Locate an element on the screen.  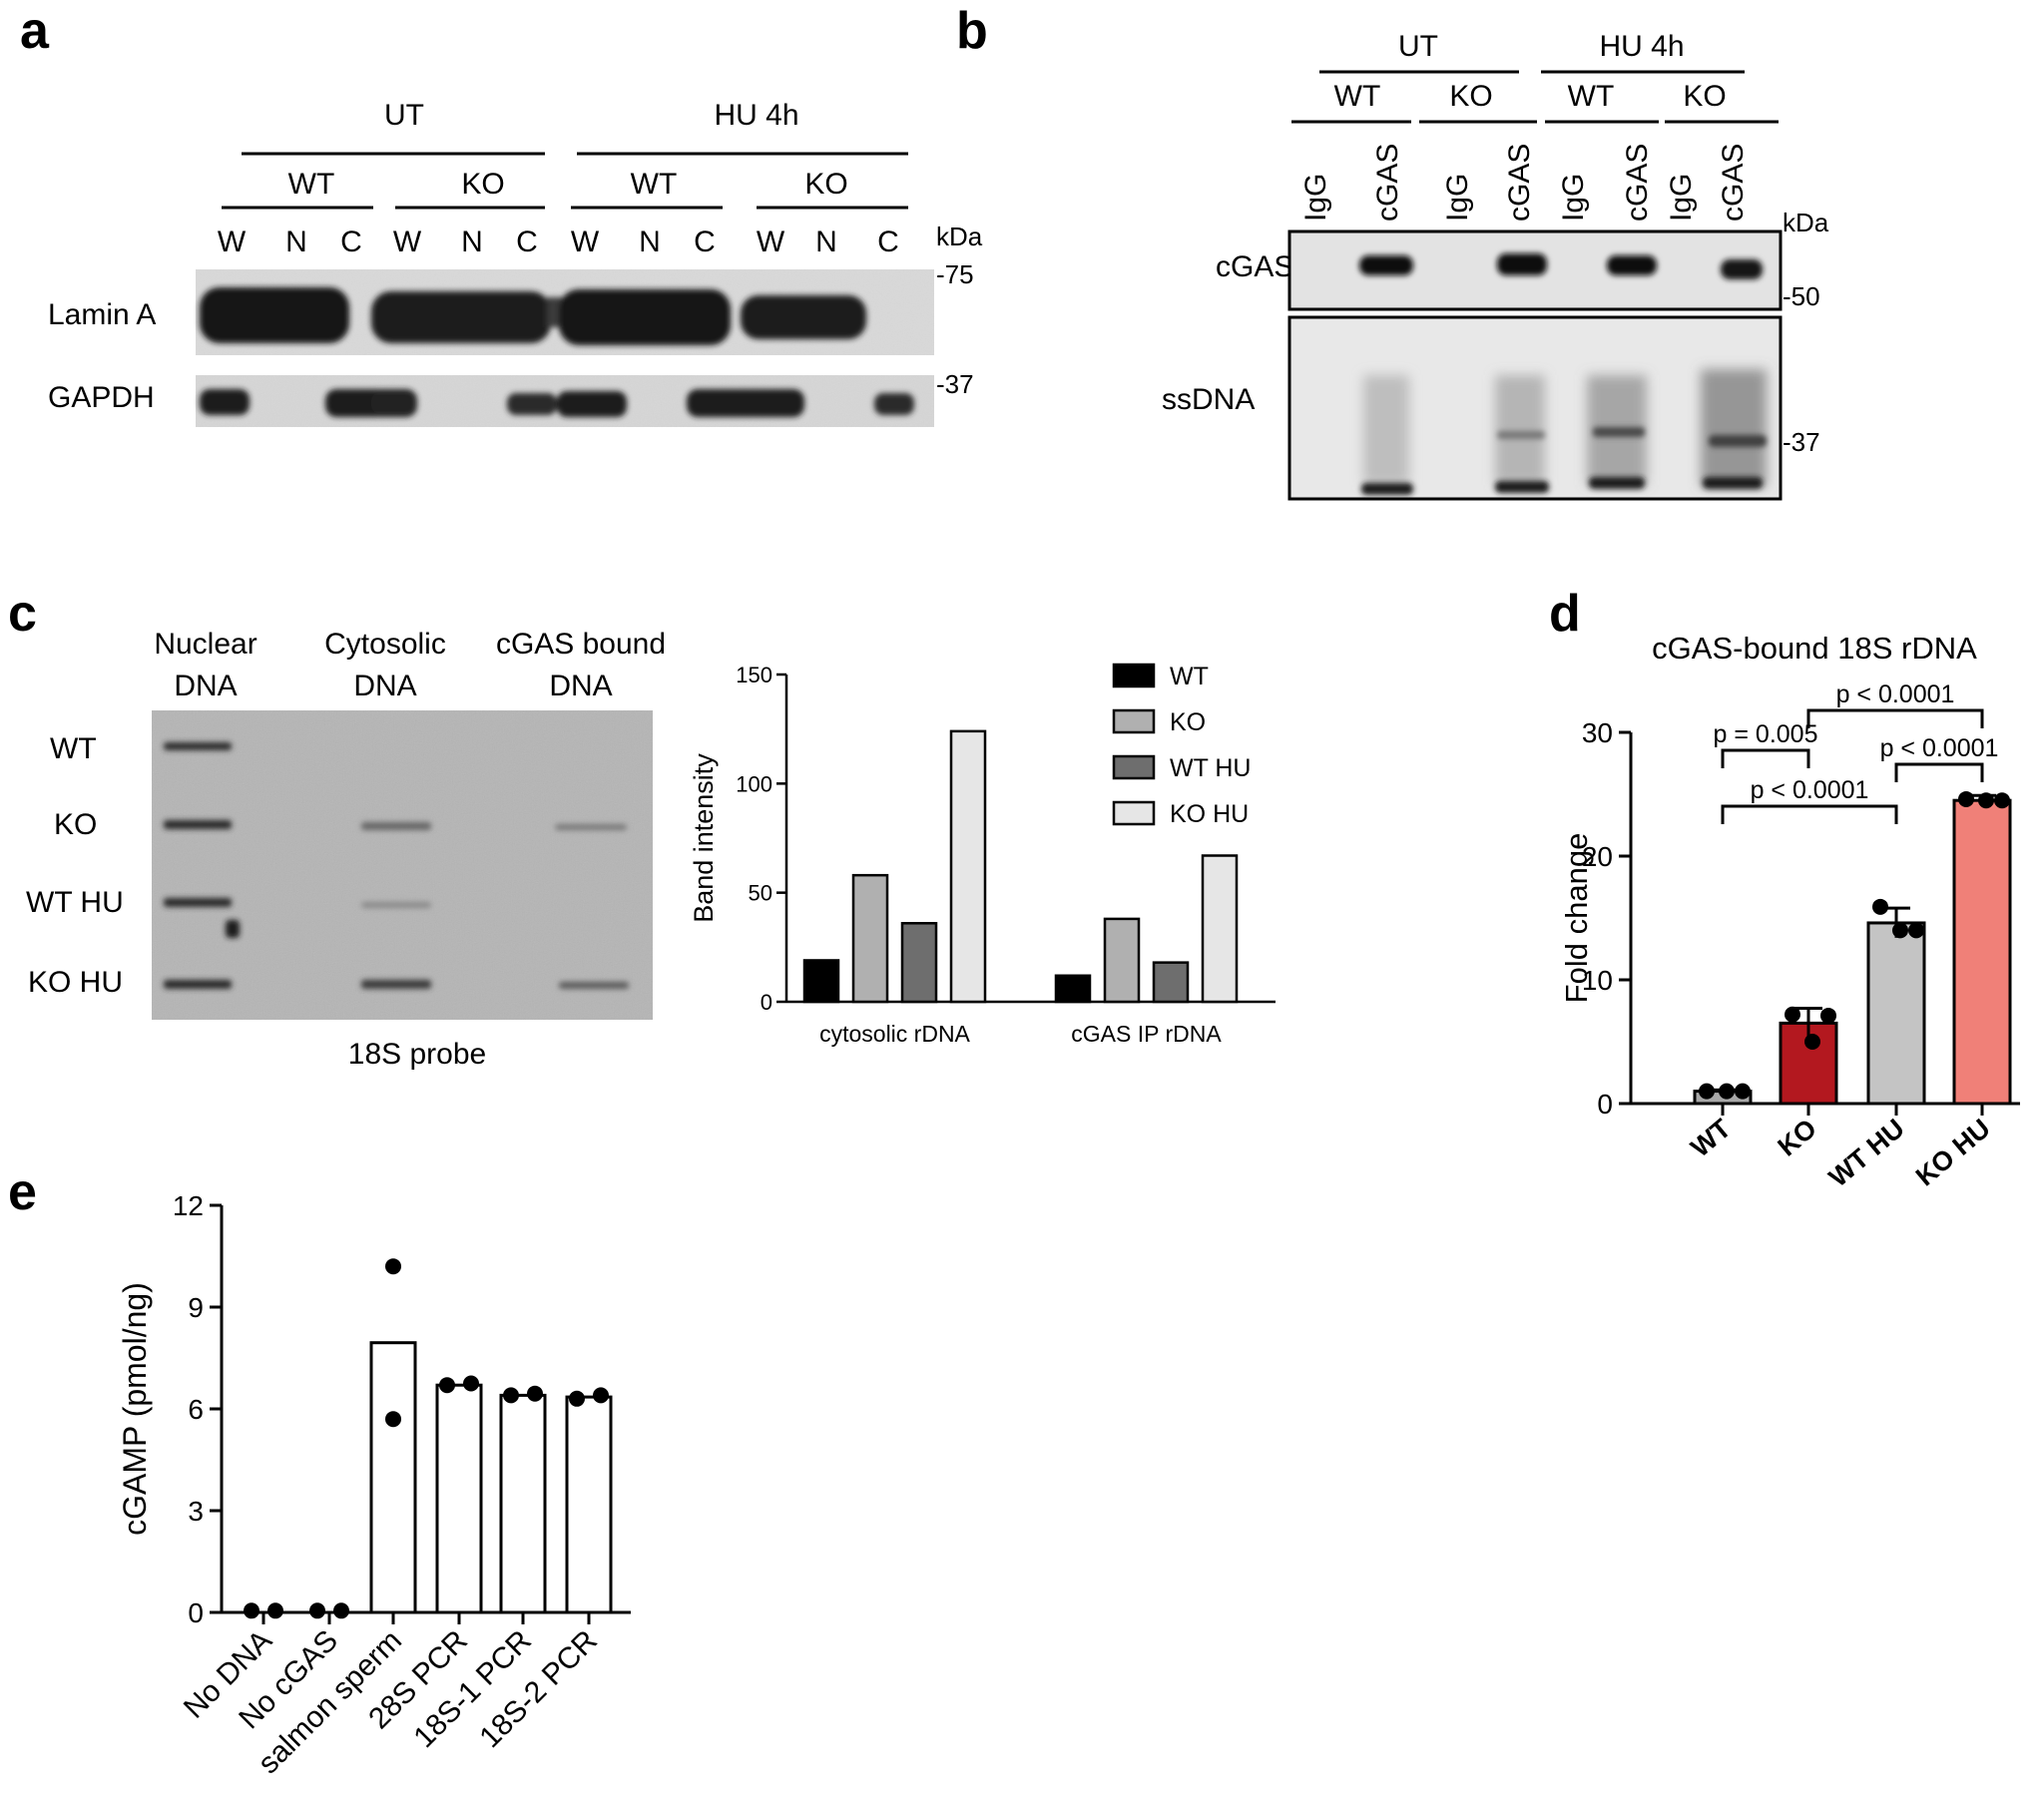
panel-c-row-kohu: KO HU is located at coordinates (75, 982).